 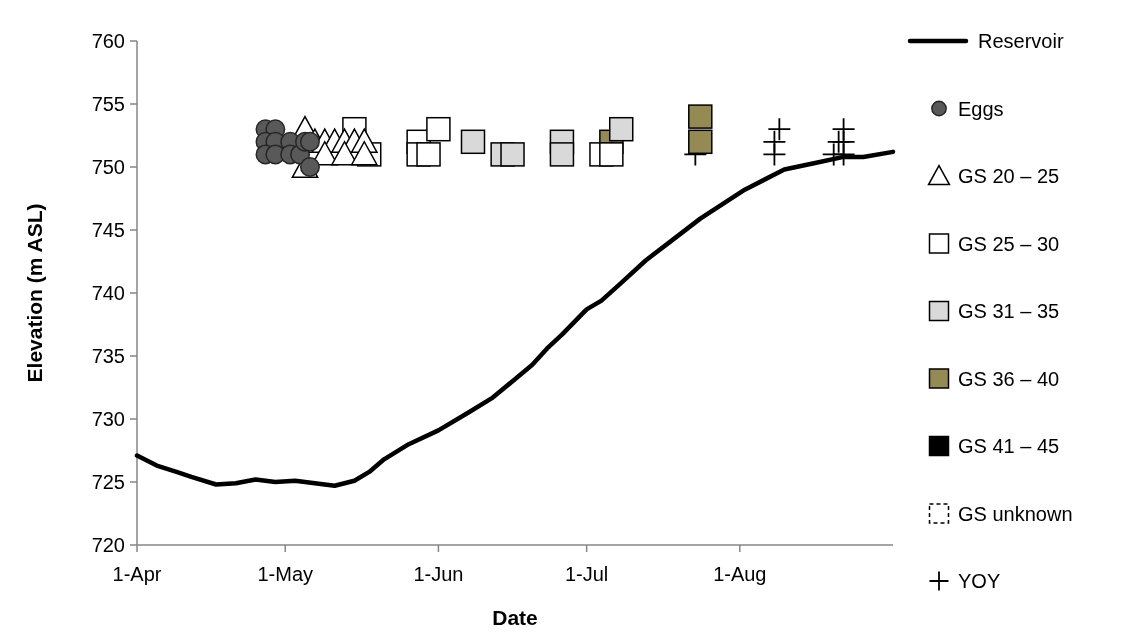 I want to click on legend-label: YOY, so click(x=979, y=581).